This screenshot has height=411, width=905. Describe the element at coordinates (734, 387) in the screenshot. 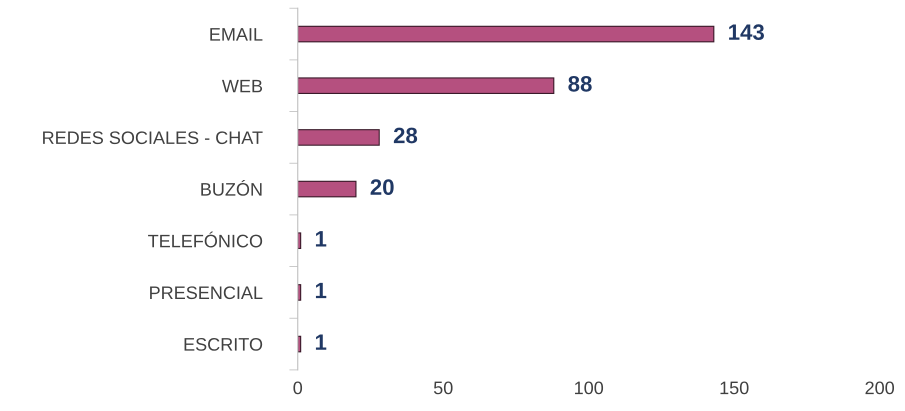

I see `x-tick-label: 150` at that location.